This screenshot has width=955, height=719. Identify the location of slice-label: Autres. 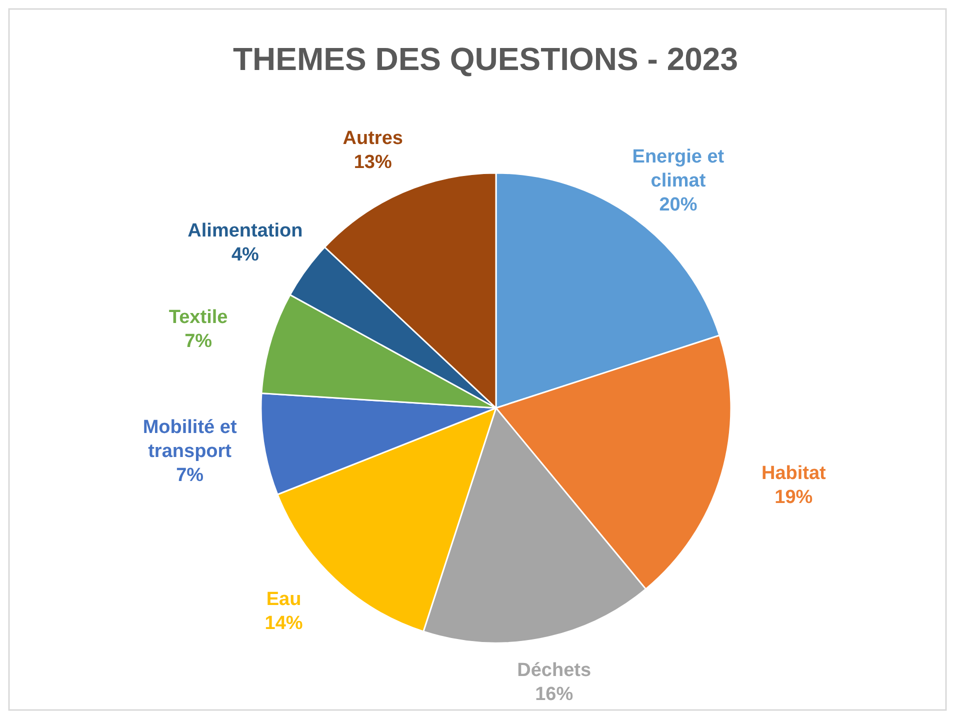
(372, 139).